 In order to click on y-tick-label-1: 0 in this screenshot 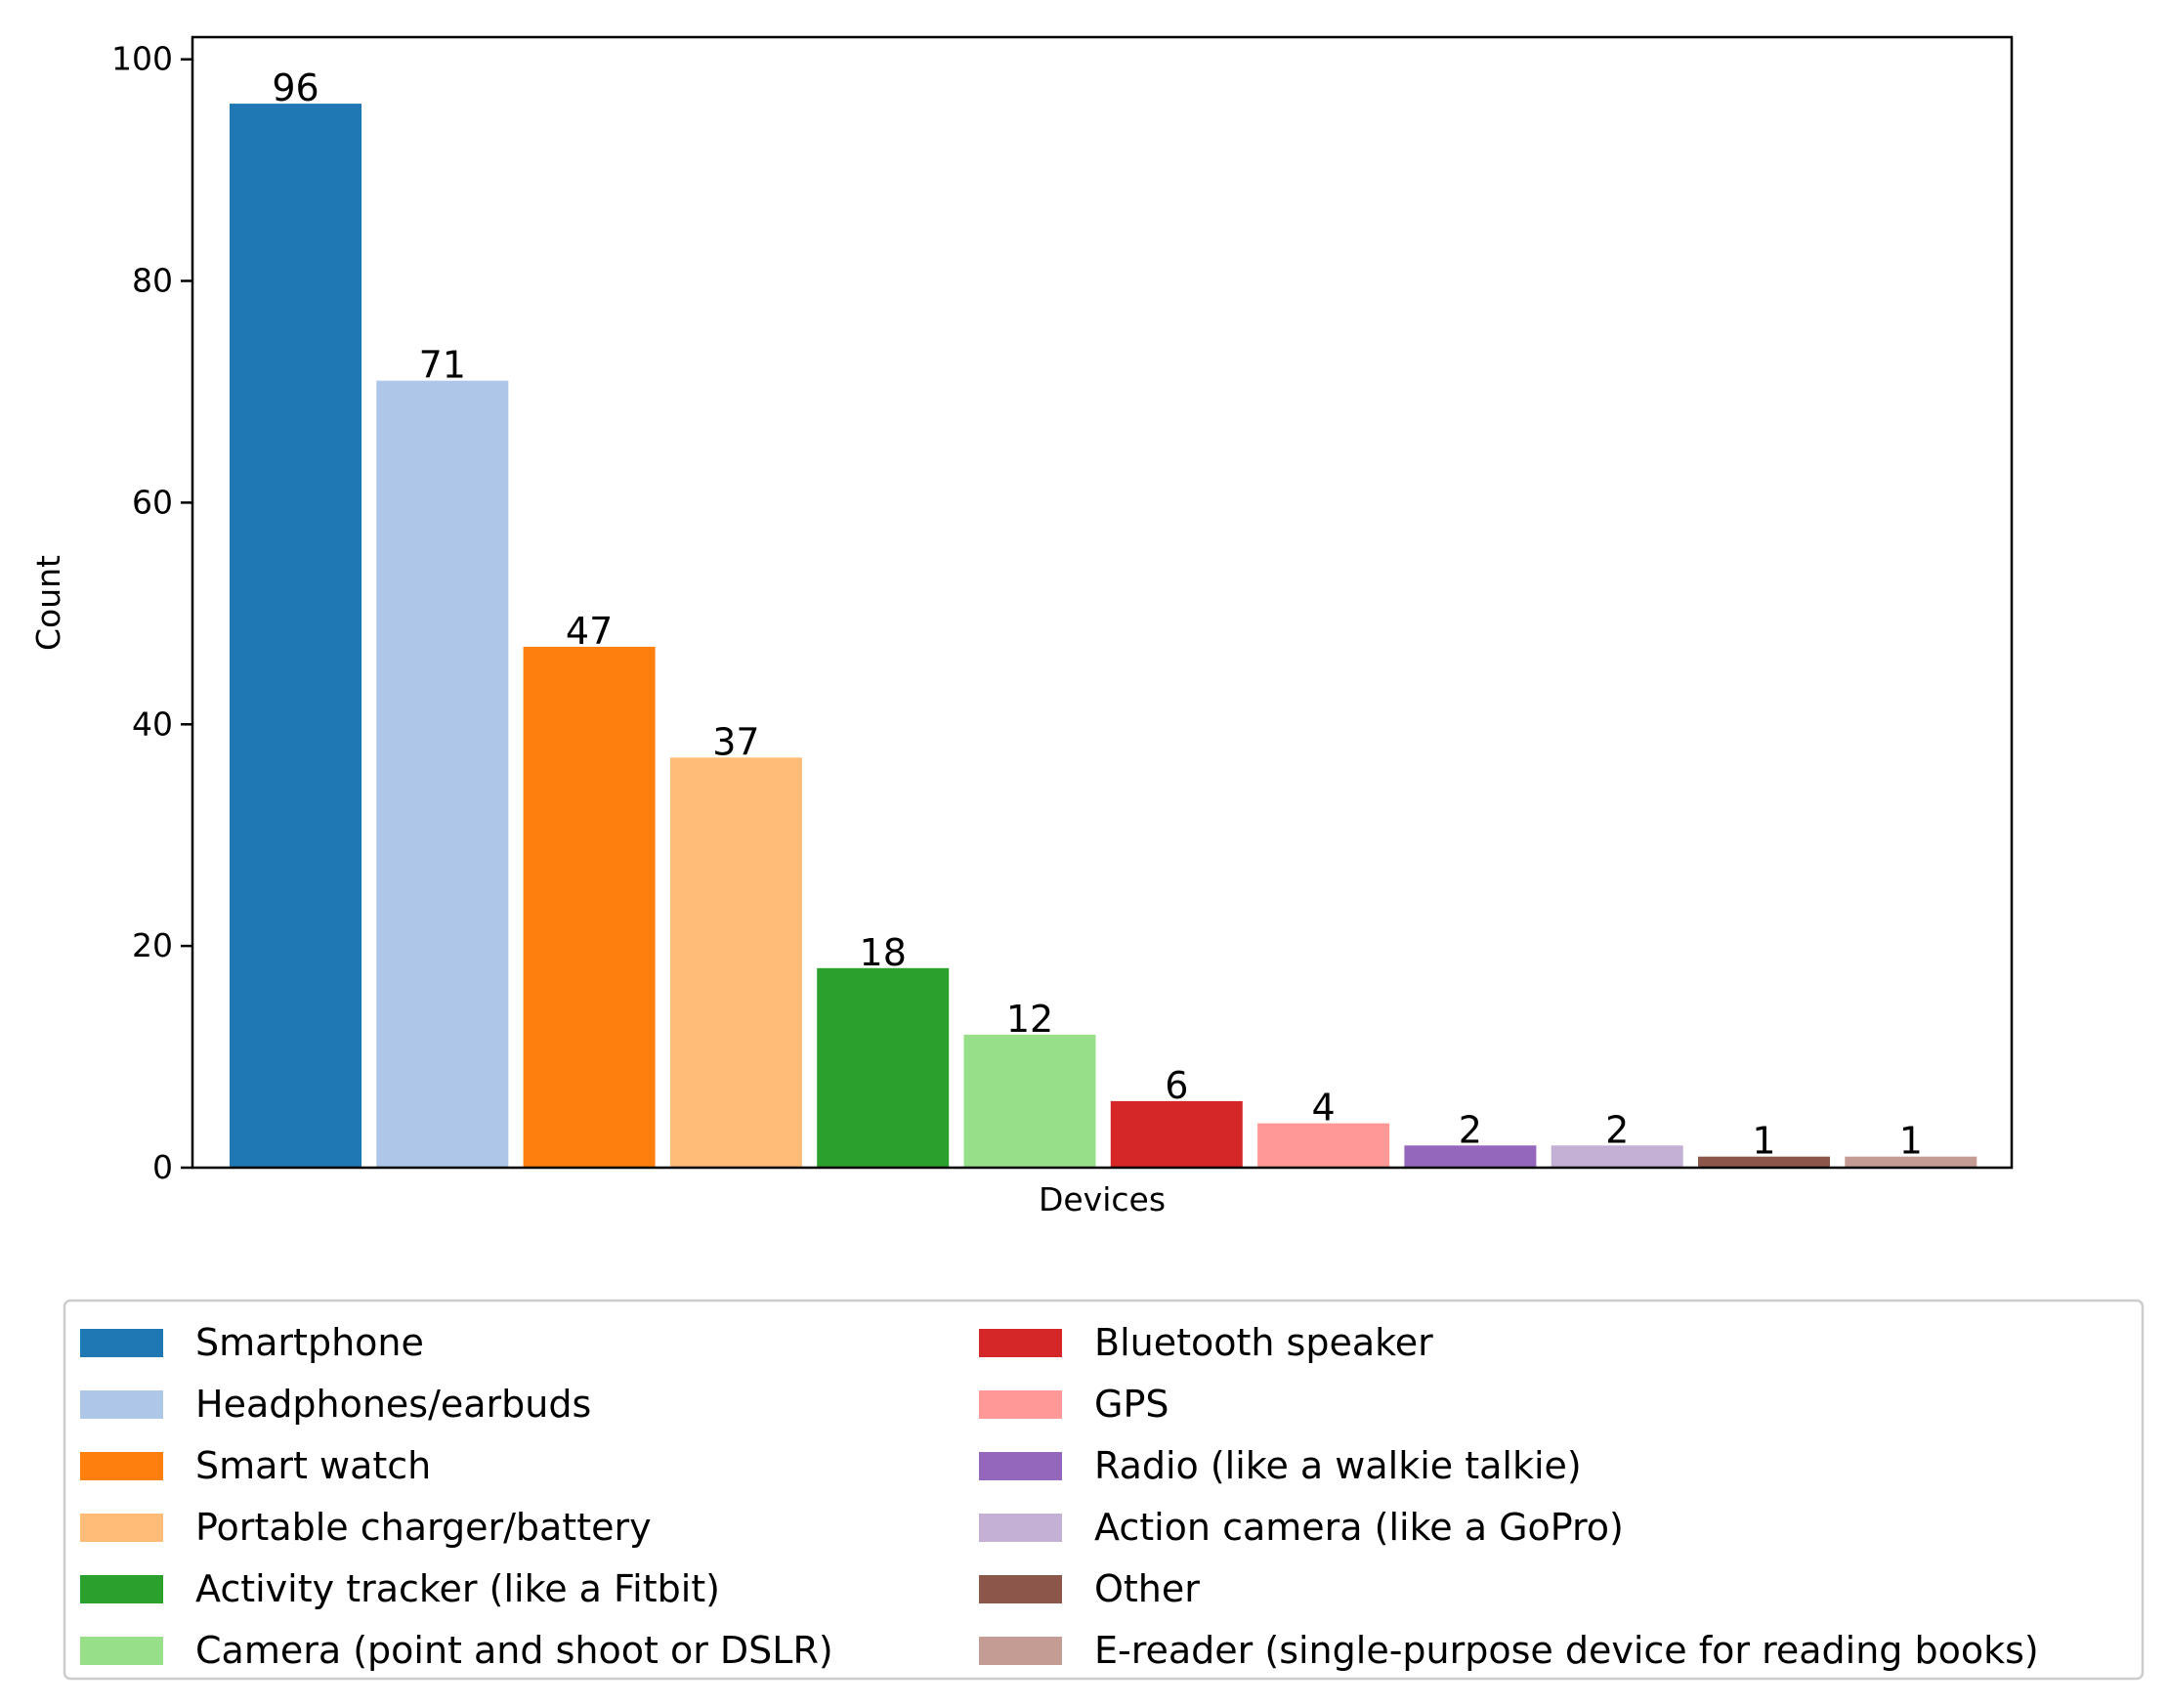, I will do `click(162, 1167)`.